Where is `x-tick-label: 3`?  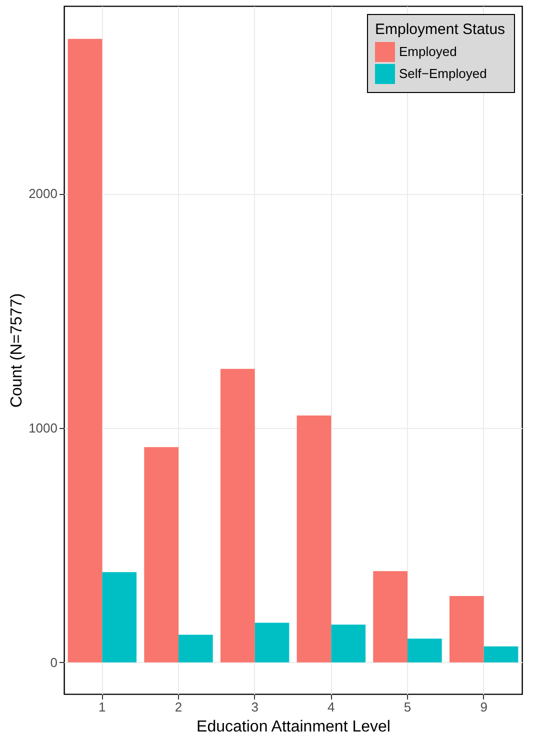 x-tick-label: 3 is located at coordinates (254, 707).